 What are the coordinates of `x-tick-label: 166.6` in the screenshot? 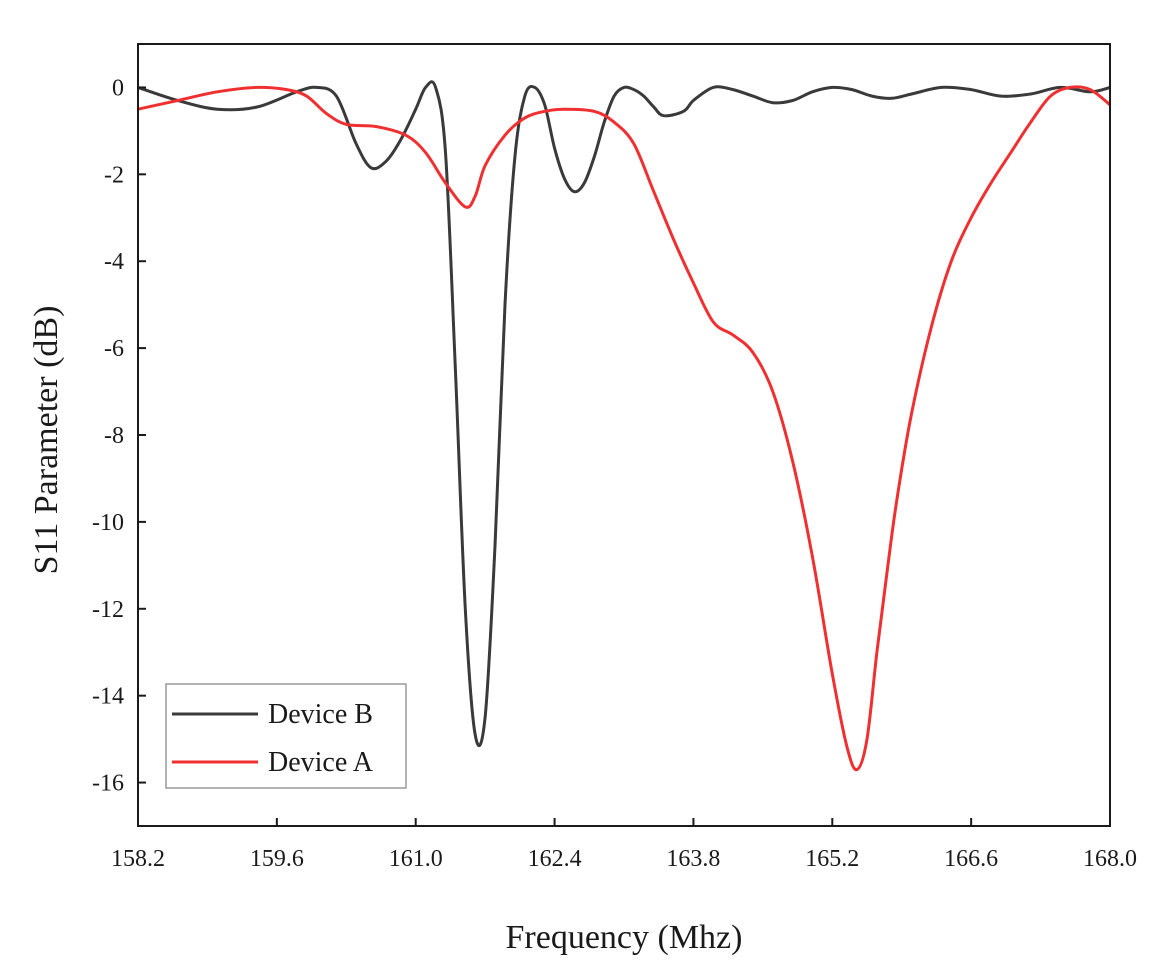 It's located at (971, 859).